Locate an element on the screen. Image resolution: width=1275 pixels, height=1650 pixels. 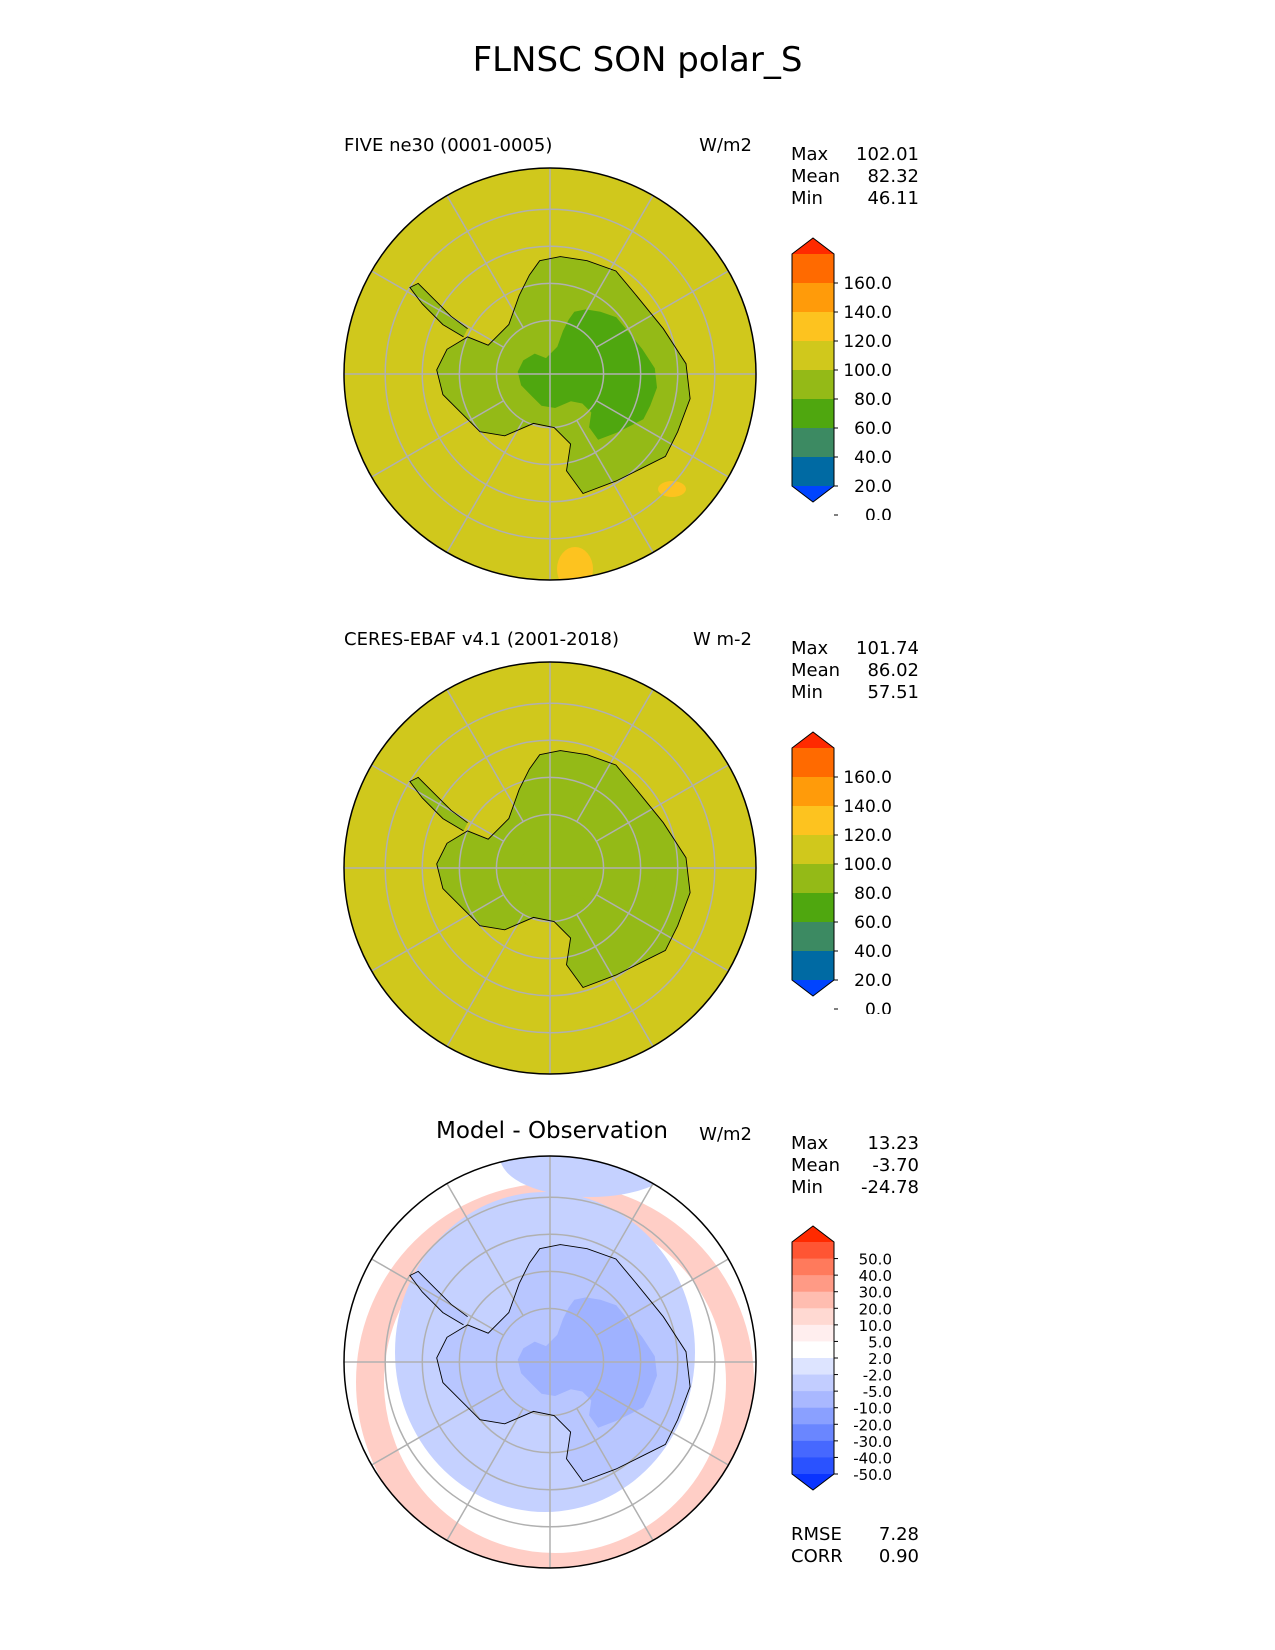
panel-1-stats: Max 102.01 Mean 82.32 Min 46.11 is located at coordinates (855, 177).